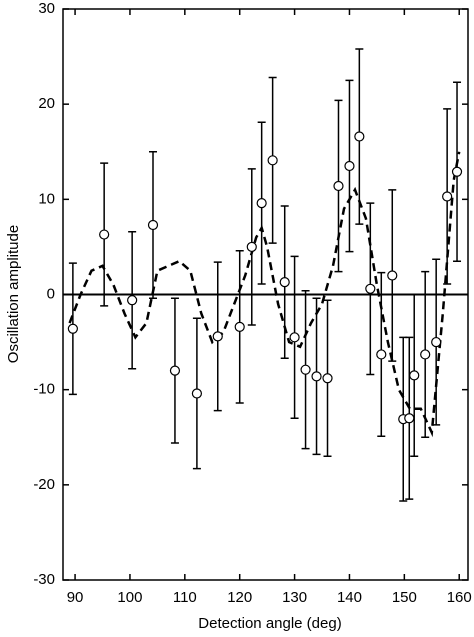 The width and height of the screenshot is (474, 637). I want to click on y-tick-label: 10, so click(46, 198).